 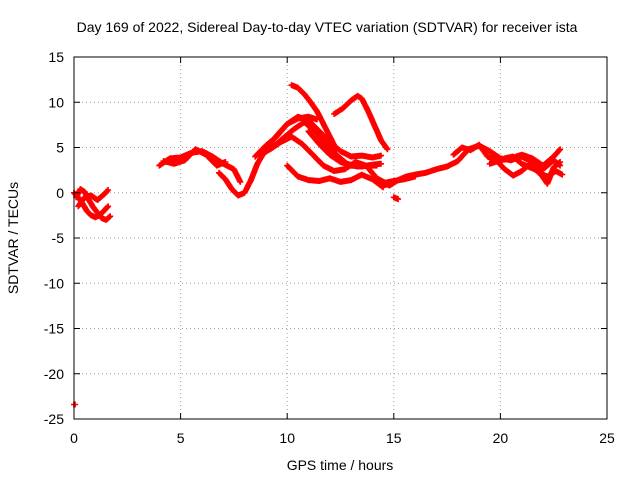 What do you see at coordinates (340, 465) in the screenshot?
I see `x-axis-label: GPS time / hours` at bounding box center [340, 465].